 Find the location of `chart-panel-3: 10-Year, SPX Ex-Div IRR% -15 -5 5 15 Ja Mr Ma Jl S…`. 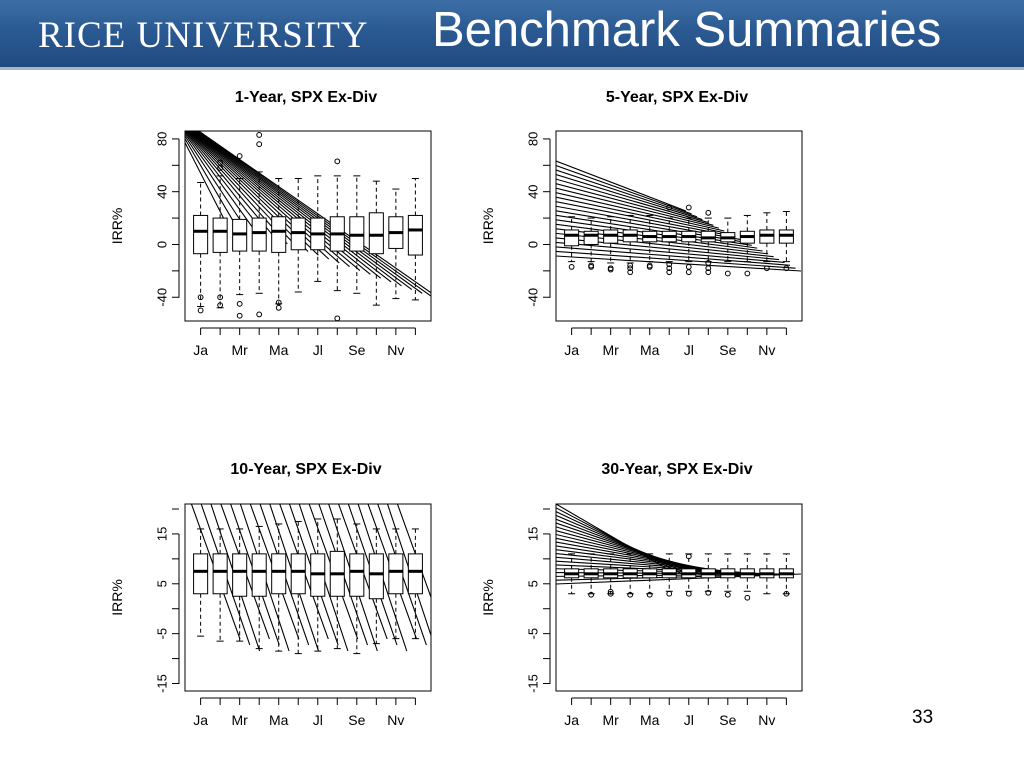

chart-panel-3: 10-Year, SPX Ex-Div IRR% -15 -5 5 15 Ja Mr Ma Jl S… is located at coordinates (270, 594).